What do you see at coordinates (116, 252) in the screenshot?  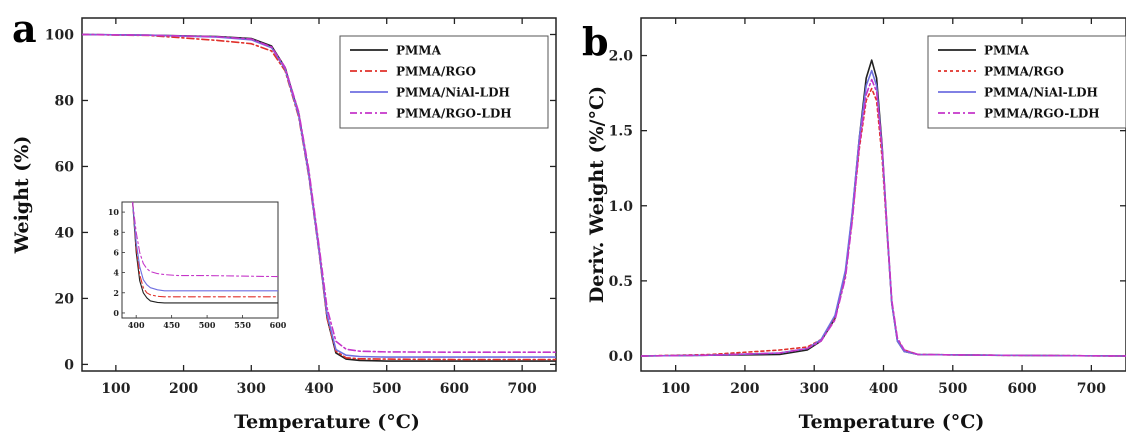 I see `inset-y-tick-label: 6` at bounding box center [116, 252].